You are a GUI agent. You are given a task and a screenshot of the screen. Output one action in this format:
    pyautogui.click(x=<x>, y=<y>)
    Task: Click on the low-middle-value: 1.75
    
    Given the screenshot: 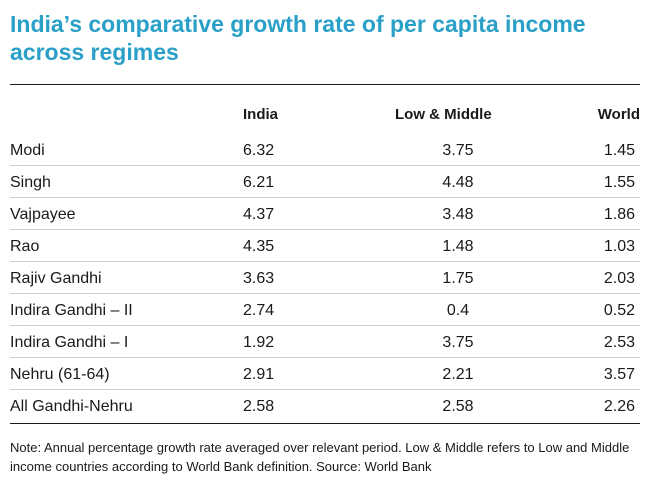 What is the action you would take?
    pyautogui.click(x=458, y=278)
    